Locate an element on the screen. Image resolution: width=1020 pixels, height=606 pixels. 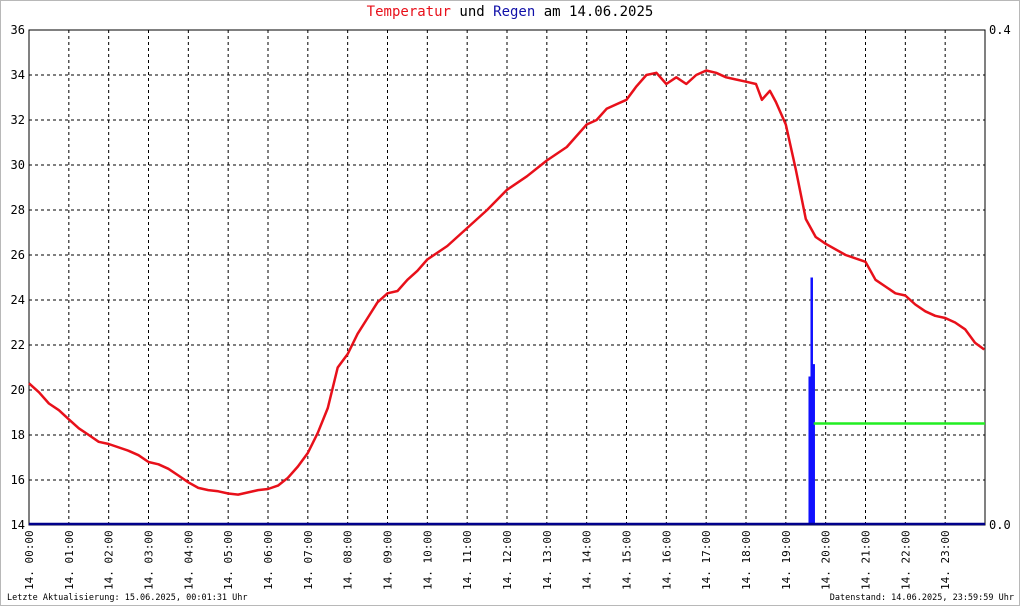
chart-title: Temperatur und Regen am 14.06.2025 is located at coordinates (510, 12).